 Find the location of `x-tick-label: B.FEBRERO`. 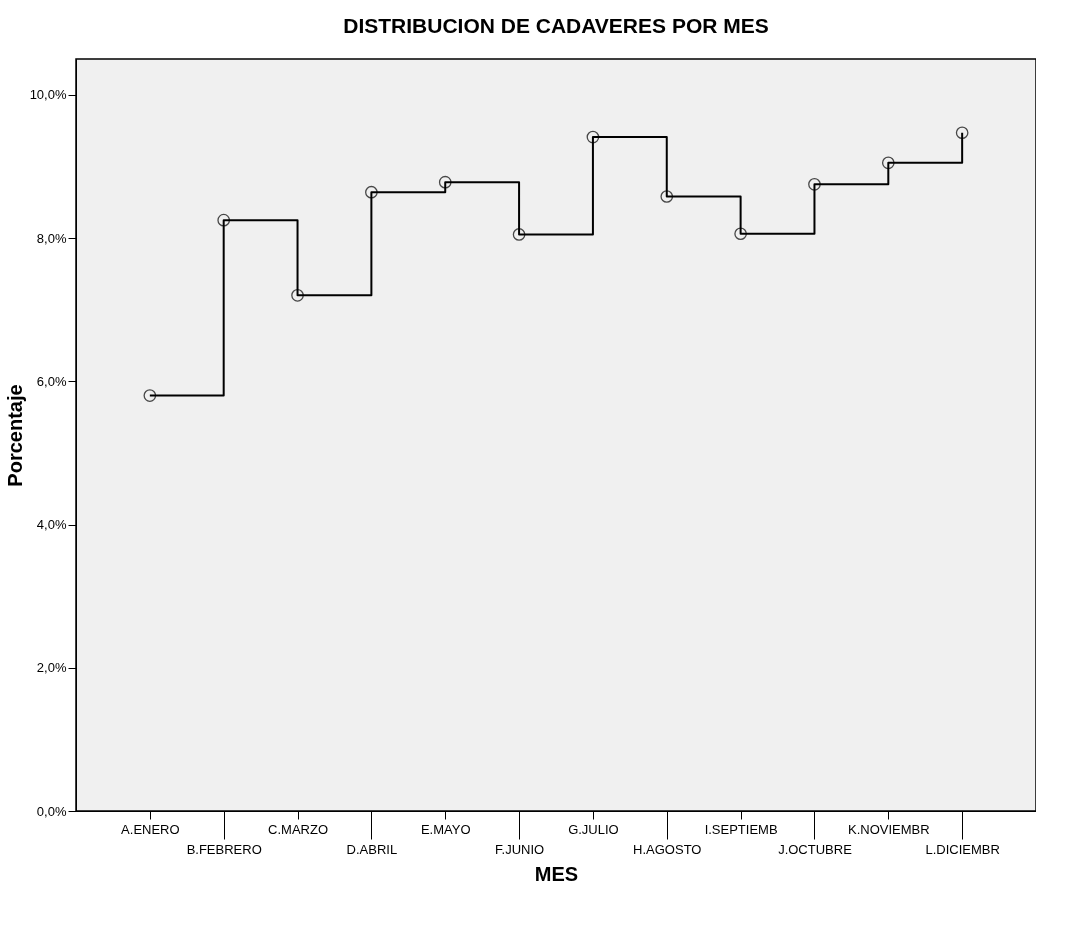

x-tick-label: B.FEBRERO is located at coordinates (224, 849).